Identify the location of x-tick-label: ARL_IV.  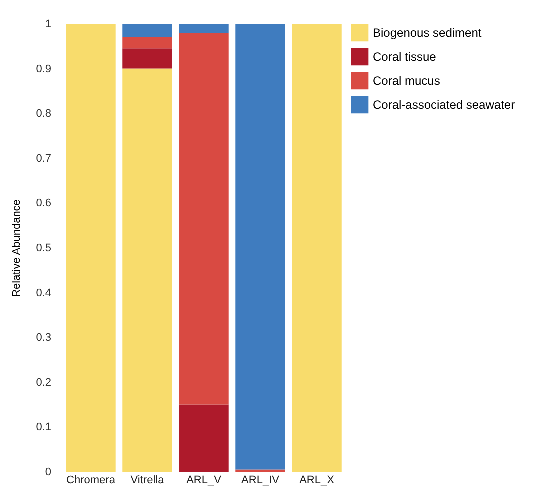
(261, 480).